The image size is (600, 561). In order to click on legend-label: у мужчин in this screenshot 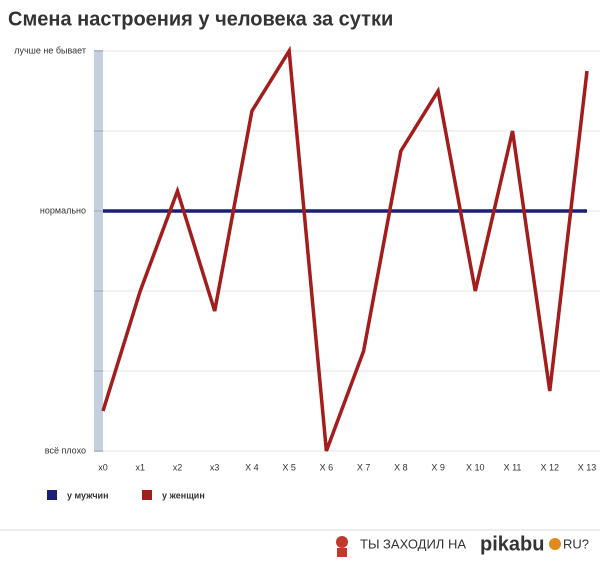, I will do `click(88, 495)`.